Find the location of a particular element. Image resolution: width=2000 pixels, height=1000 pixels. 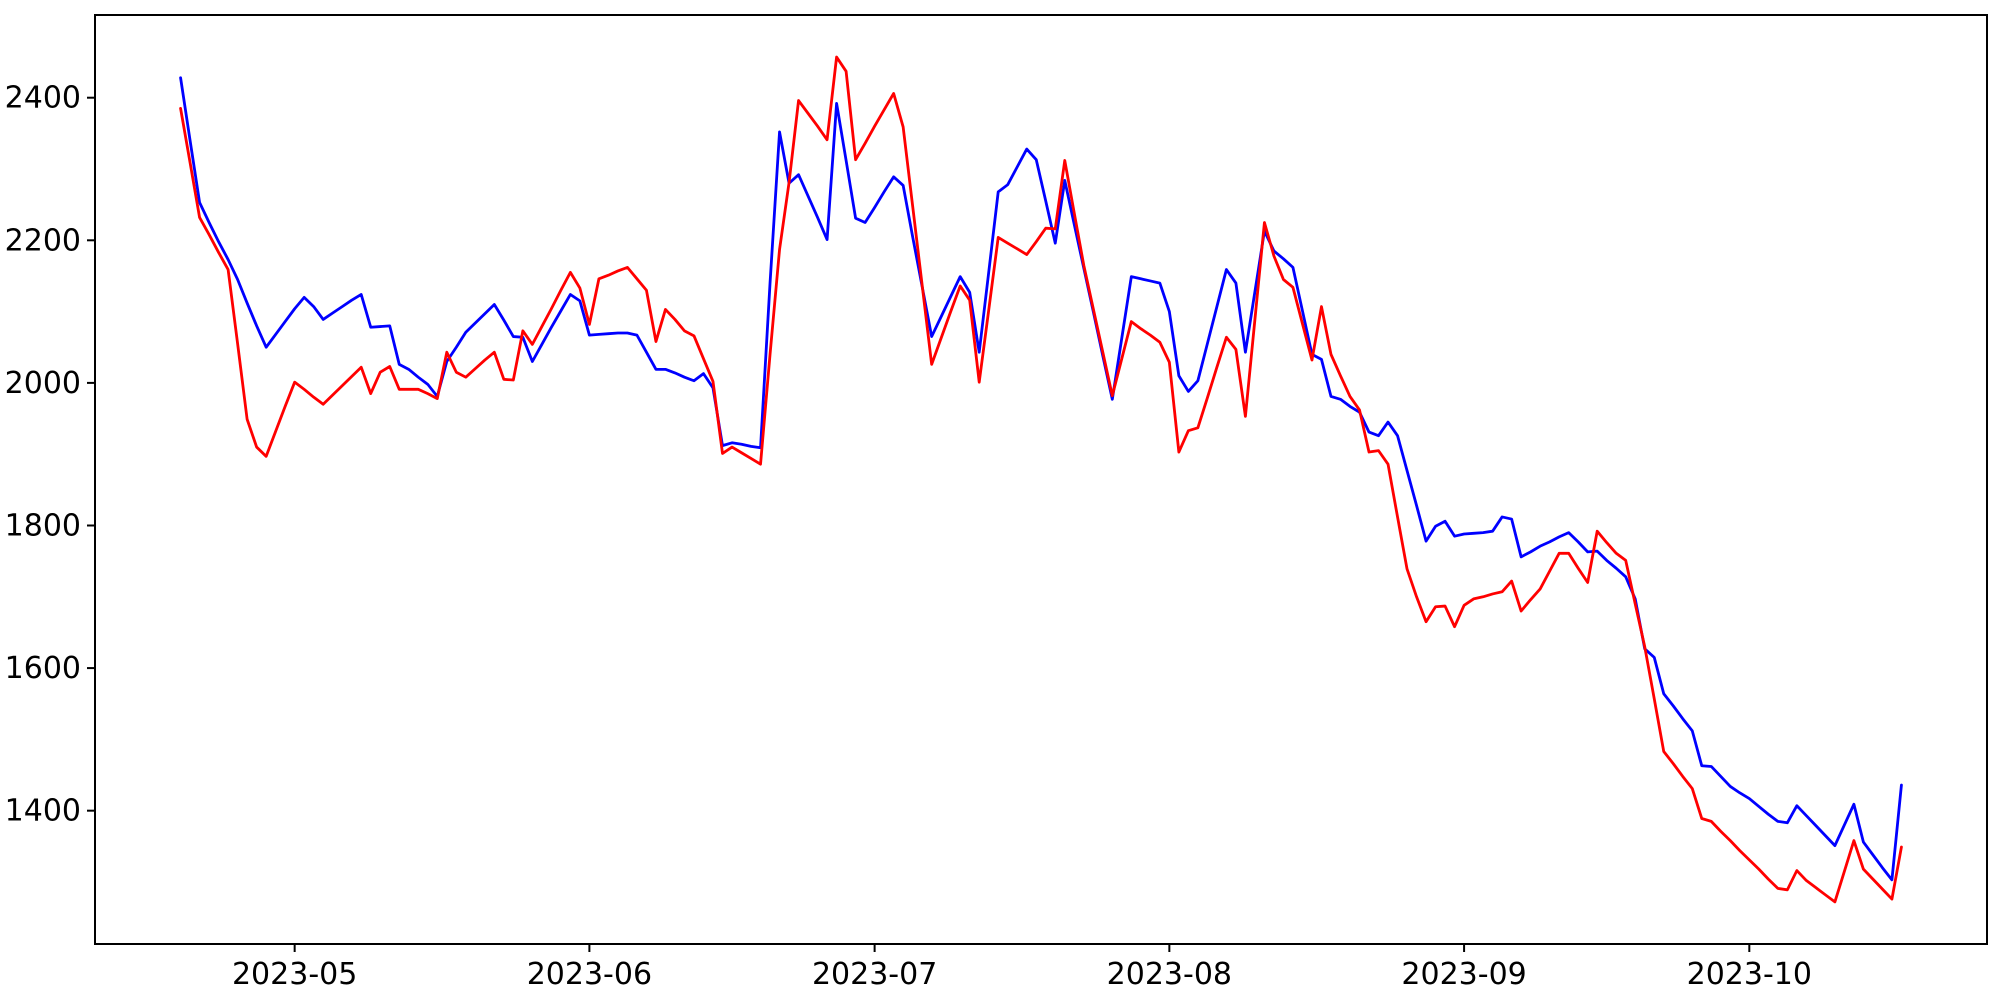

y-tick-label: 1400 is located at coordinates (43, 811).